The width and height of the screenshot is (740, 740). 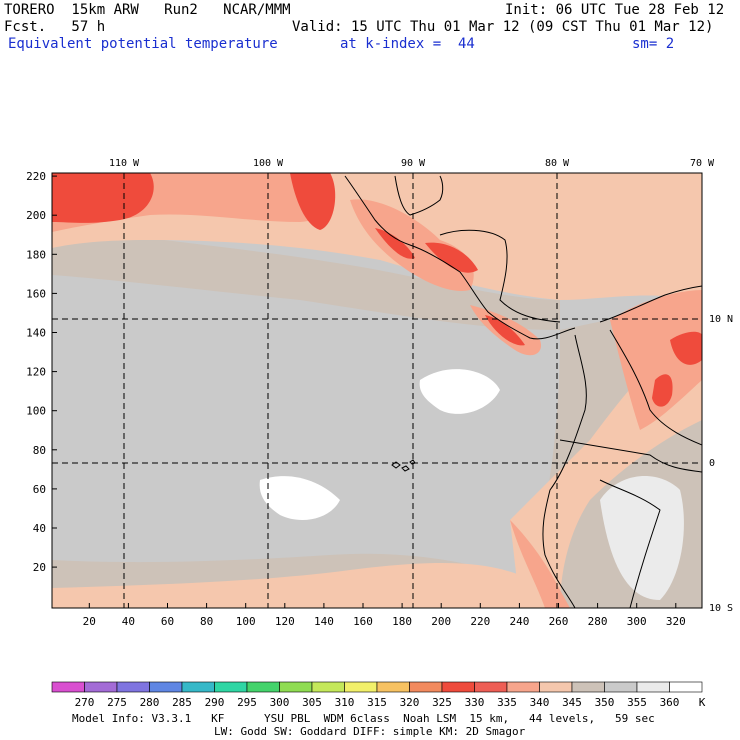 I want to click on y-index-label: 140, so click(x=36, y=333).